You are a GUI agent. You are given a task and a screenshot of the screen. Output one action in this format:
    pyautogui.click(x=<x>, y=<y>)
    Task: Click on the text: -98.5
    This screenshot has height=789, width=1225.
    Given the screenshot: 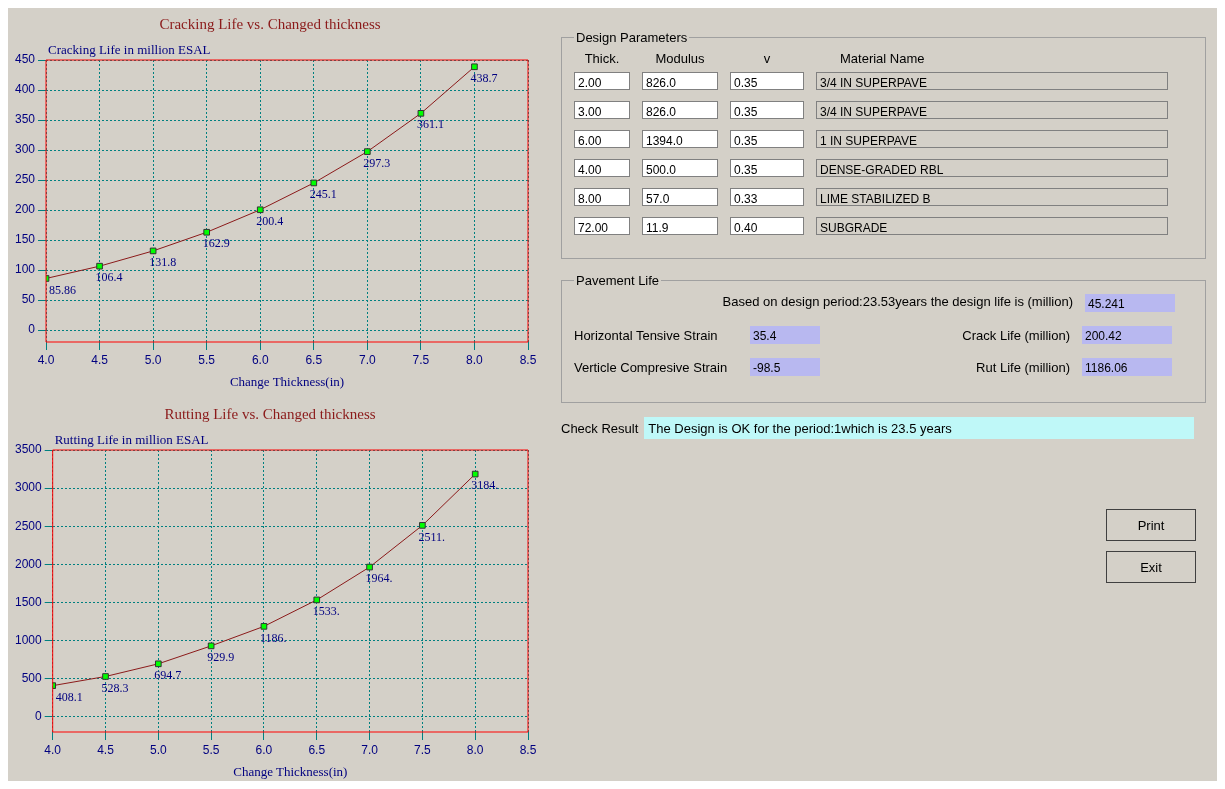 What is the action you would take?
    pyautogui.click(x=785, y=367)
    